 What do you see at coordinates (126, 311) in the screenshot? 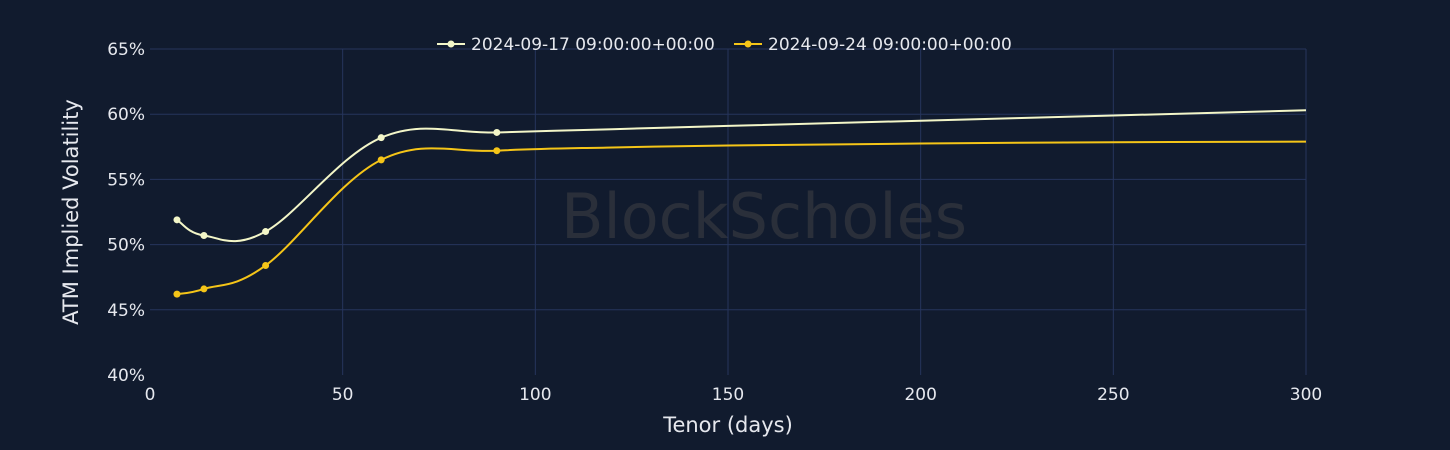
I see `y-tick-label: 45%` at bounding box center [126, 311].